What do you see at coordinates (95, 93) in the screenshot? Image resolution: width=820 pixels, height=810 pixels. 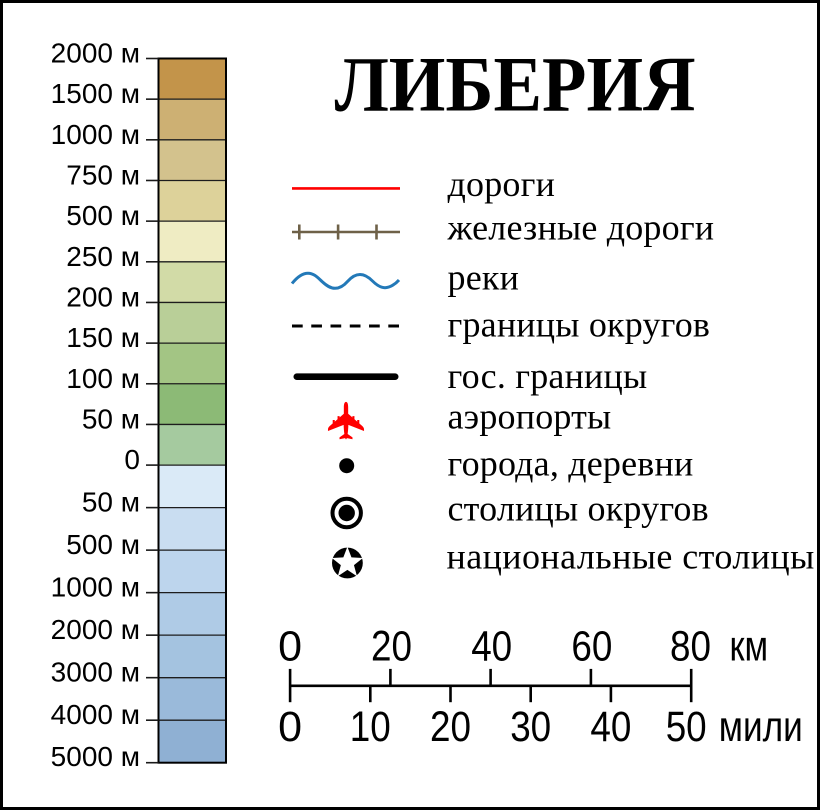 I see `svg-text: 1500 м` at bounding box center [95, 93].